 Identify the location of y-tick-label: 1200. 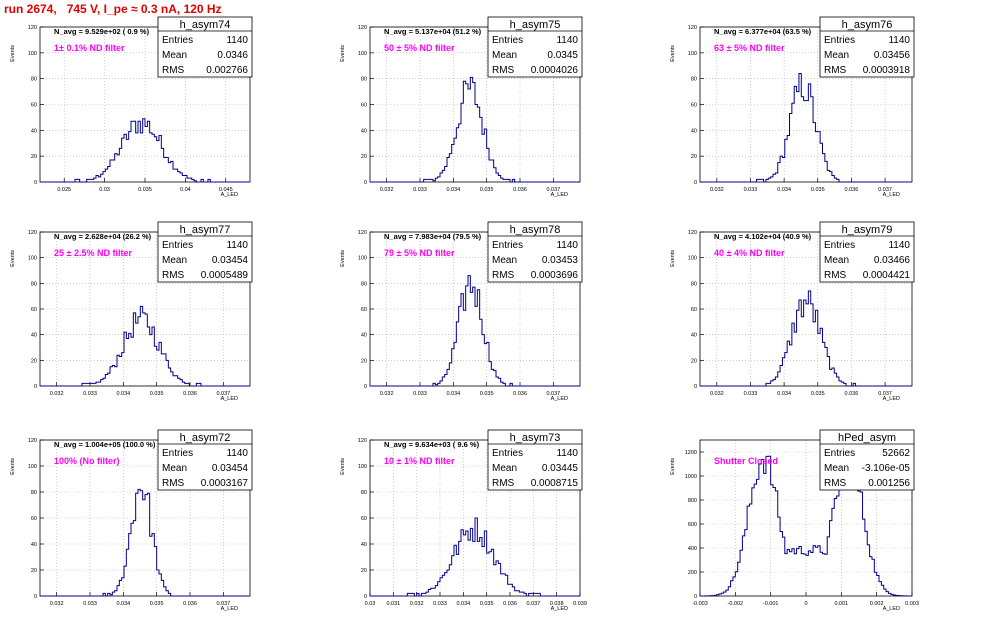
(691, 453).